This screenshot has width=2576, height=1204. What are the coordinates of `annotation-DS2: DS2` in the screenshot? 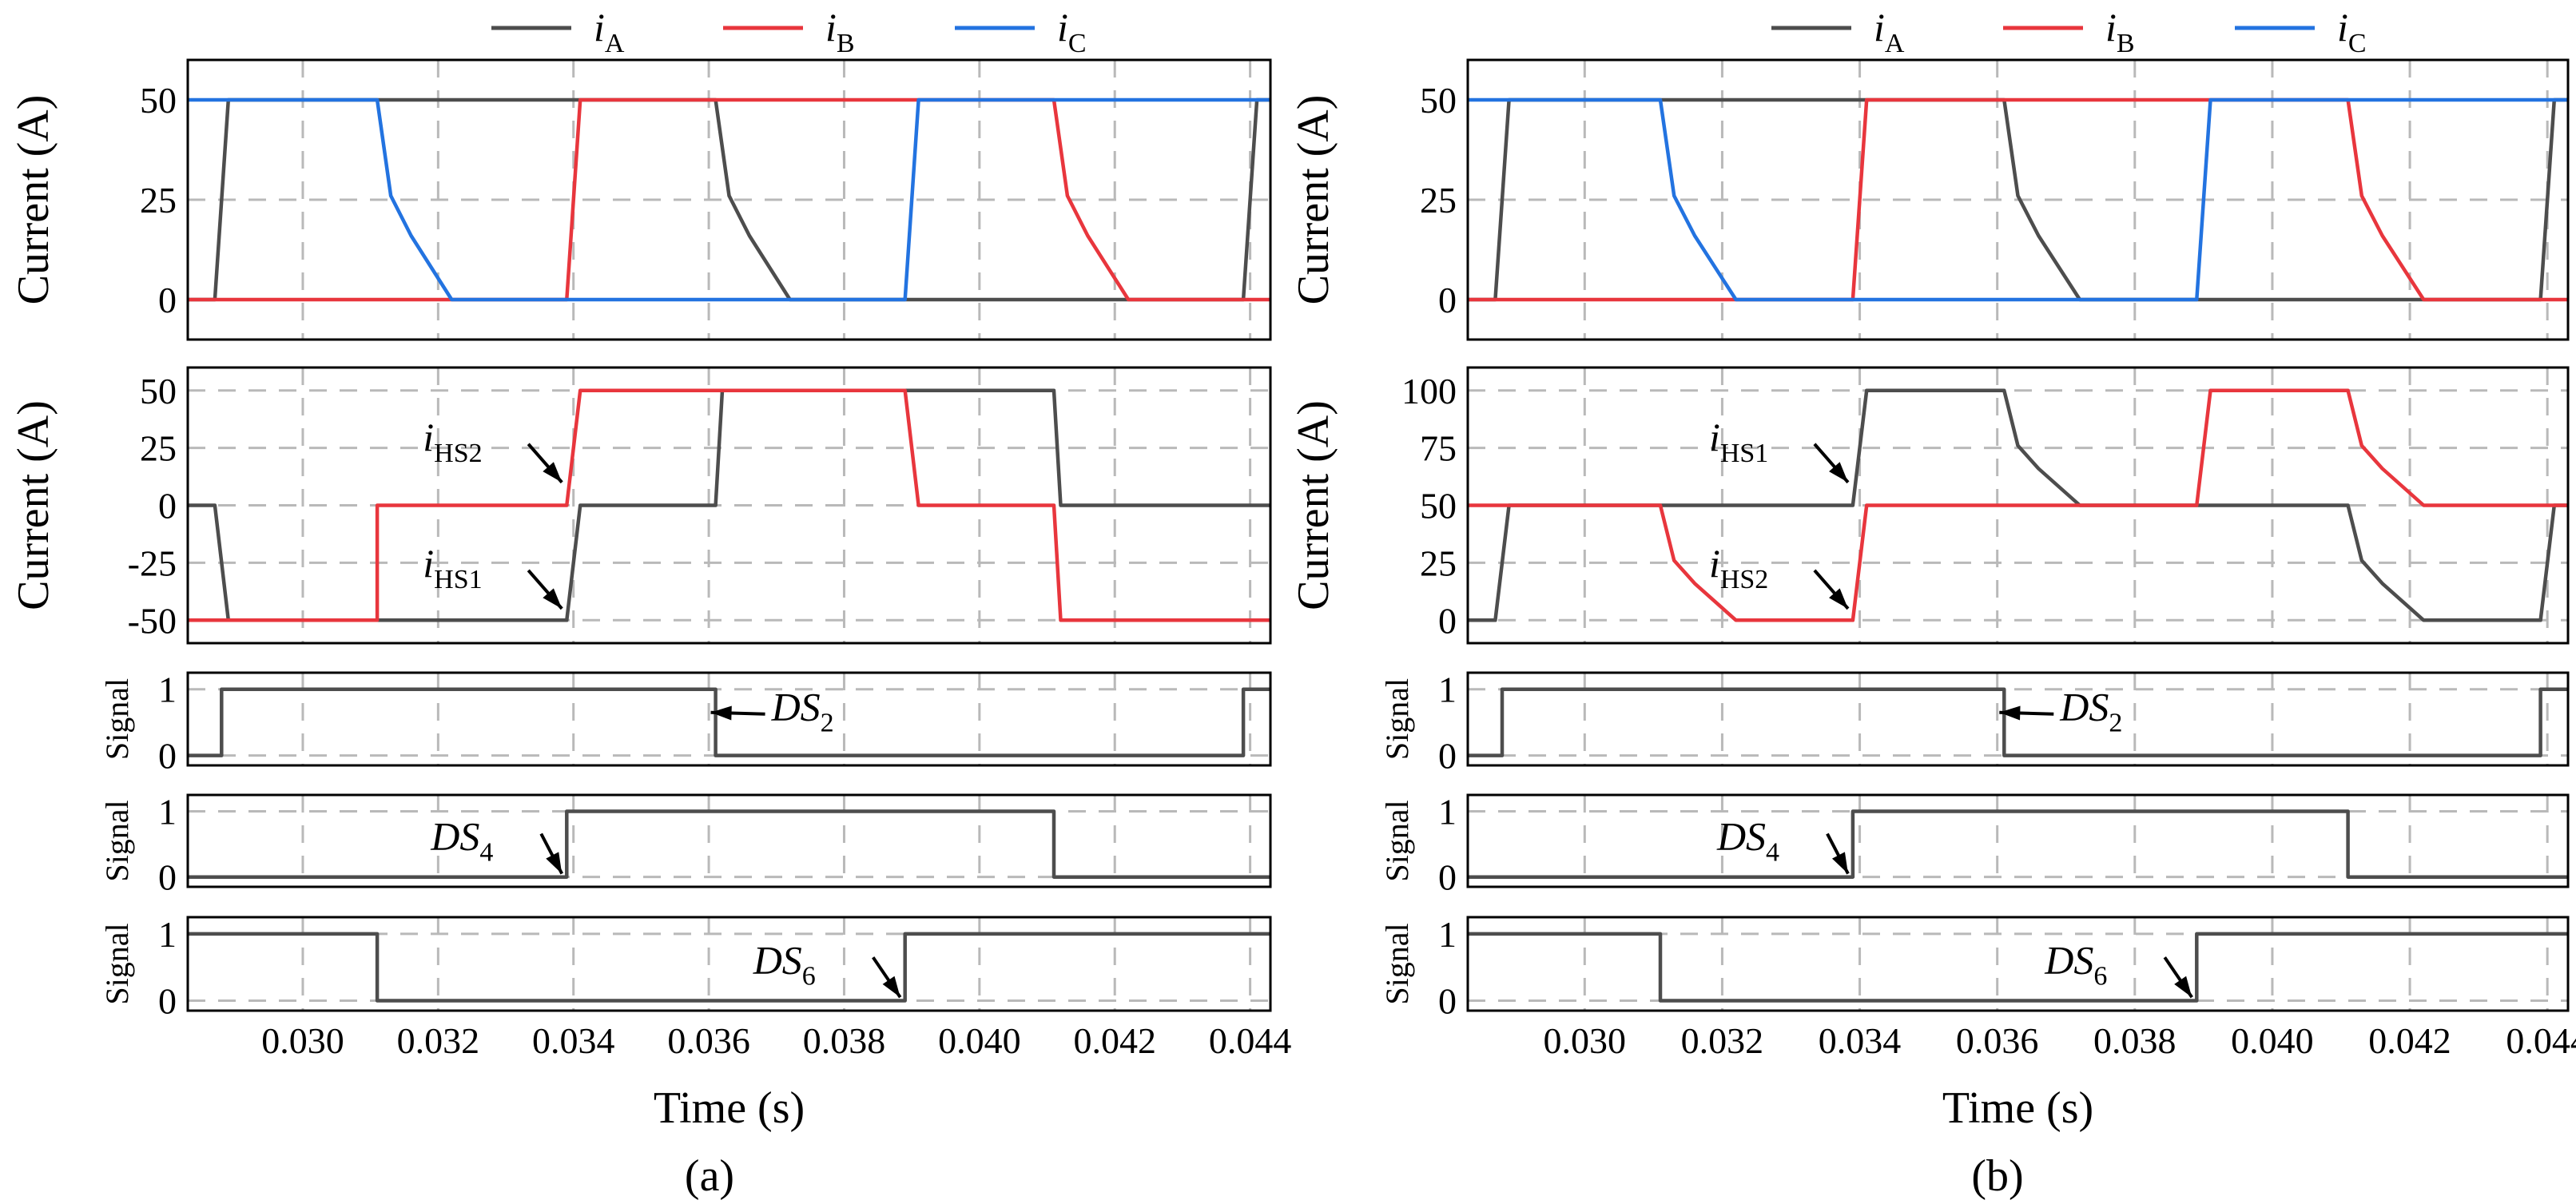 It's located at (802, 712).